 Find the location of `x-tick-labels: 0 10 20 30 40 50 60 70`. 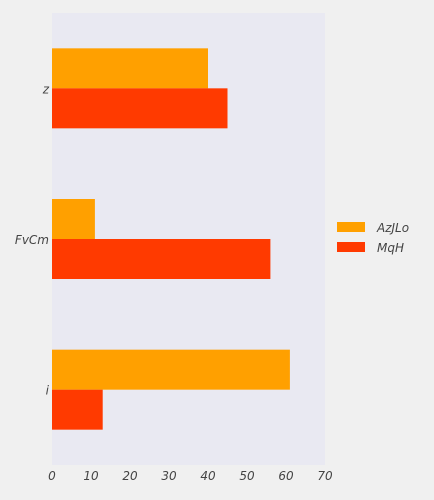

x-tick-labels: 0 10 20 30 40 50 60 70 is located at coordinates (190, 476).